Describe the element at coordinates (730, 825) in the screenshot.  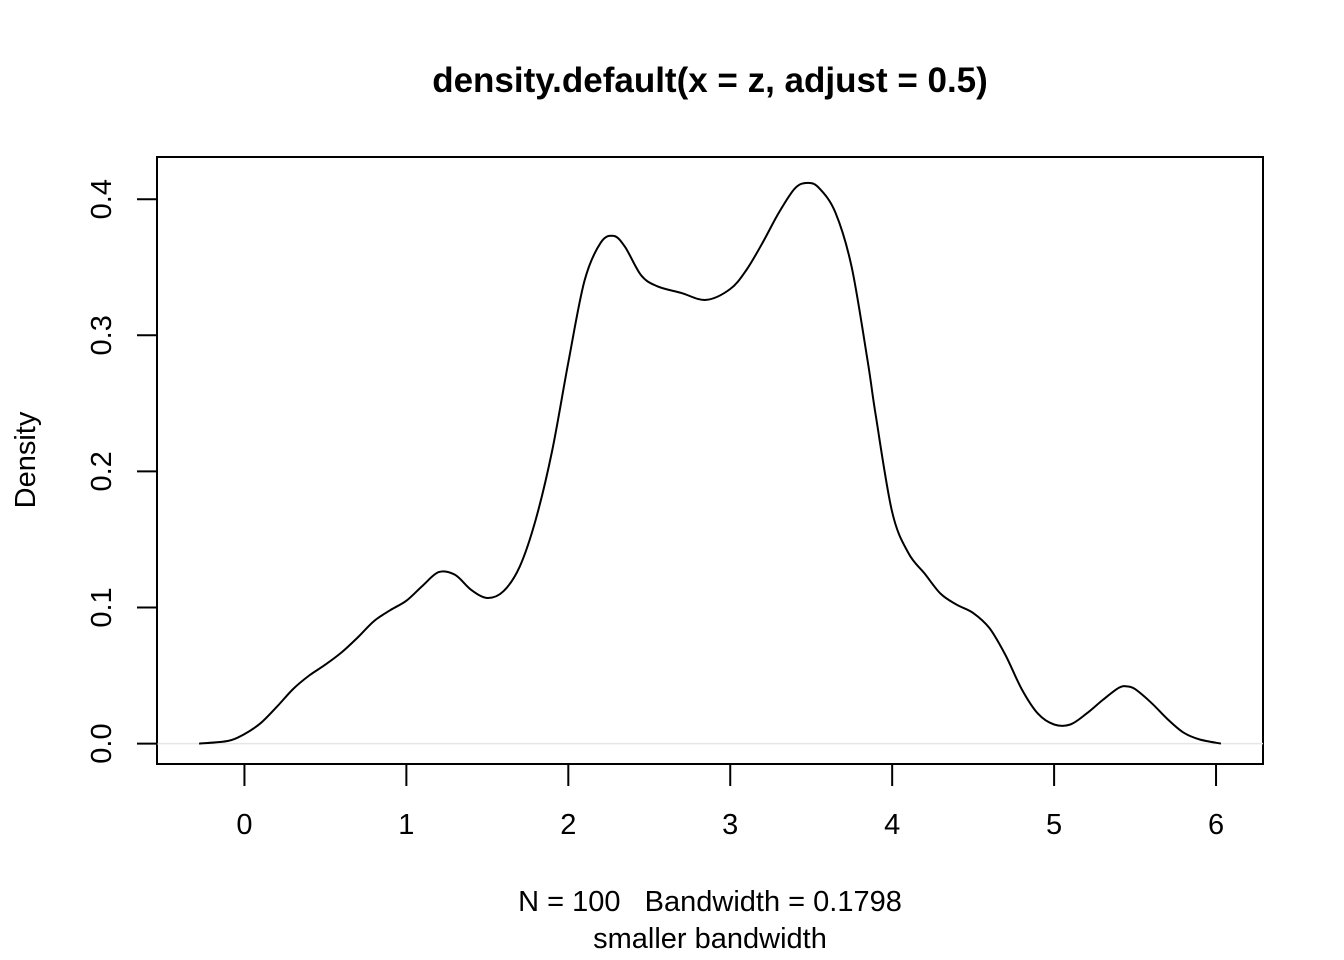
I see `x-tick-label: 3` at that location.